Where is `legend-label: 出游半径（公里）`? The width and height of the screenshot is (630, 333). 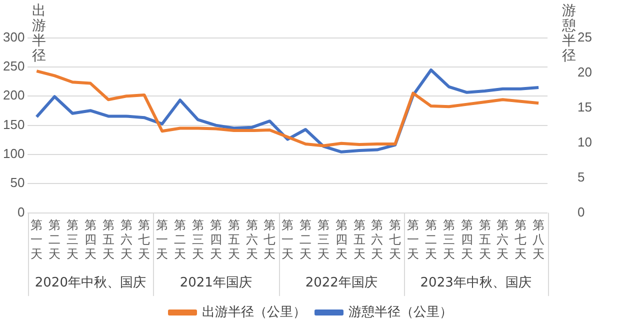
legend-label: 出游半径（公里） is located at coordinates (254, 312).